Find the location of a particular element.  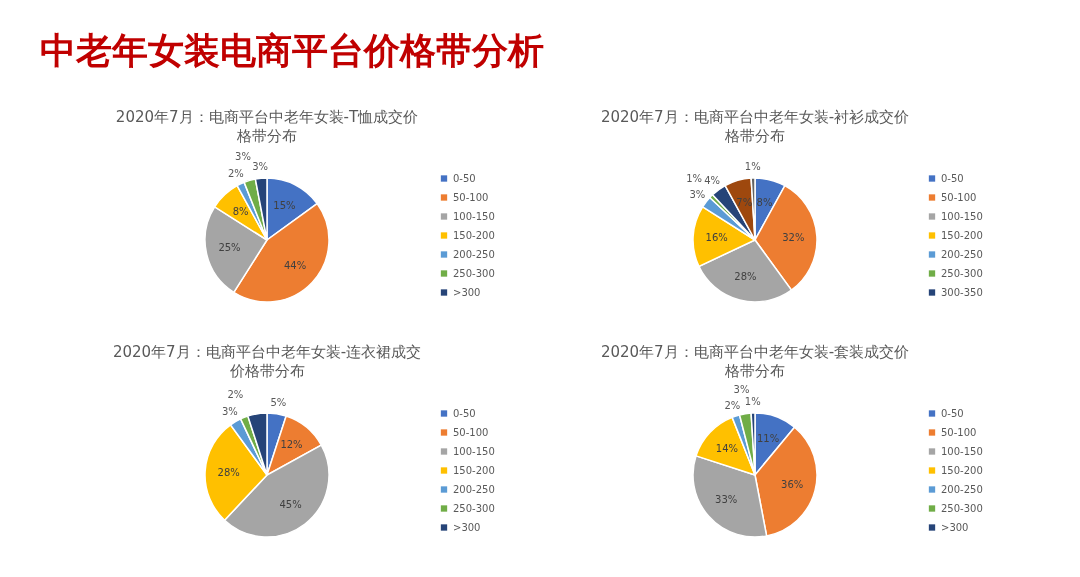

data-label: 25% is located at coordinates (229, 248).